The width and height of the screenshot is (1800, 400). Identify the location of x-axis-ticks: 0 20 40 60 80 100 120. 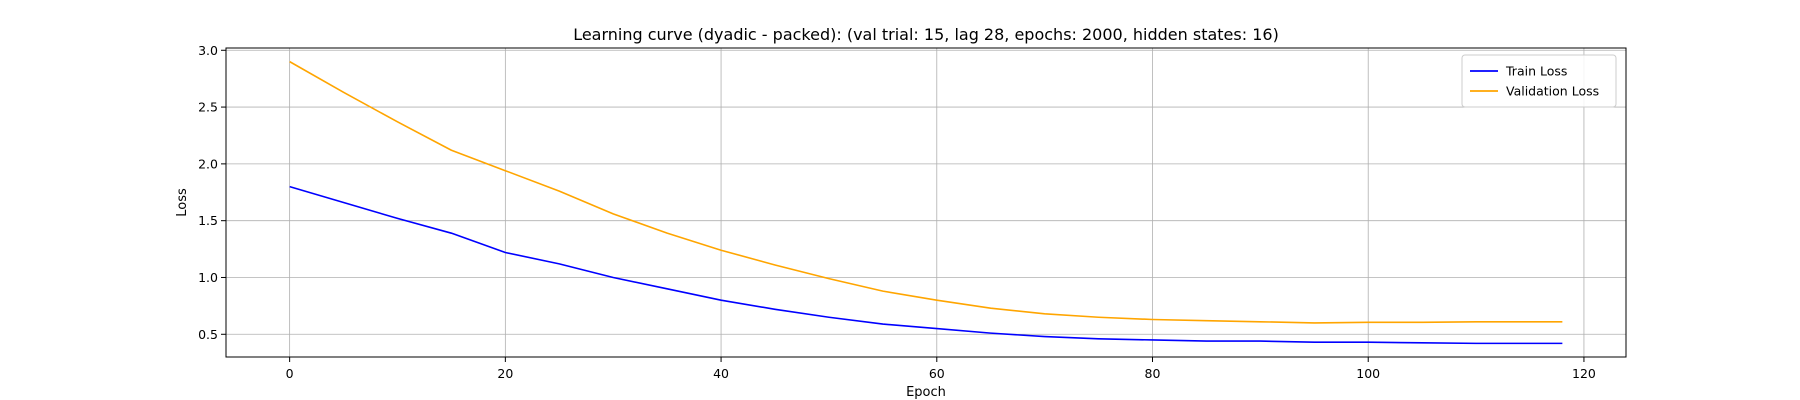
(941, 369).